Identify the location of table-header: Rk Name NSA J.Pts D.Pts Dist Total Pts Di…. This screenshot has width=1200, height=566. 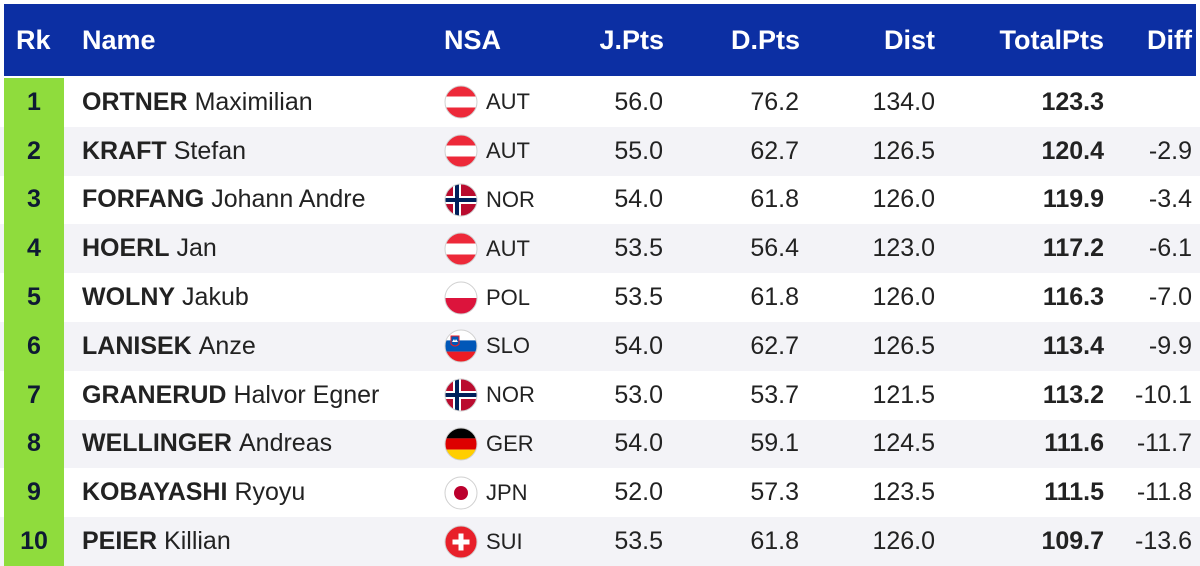
(600, 40).